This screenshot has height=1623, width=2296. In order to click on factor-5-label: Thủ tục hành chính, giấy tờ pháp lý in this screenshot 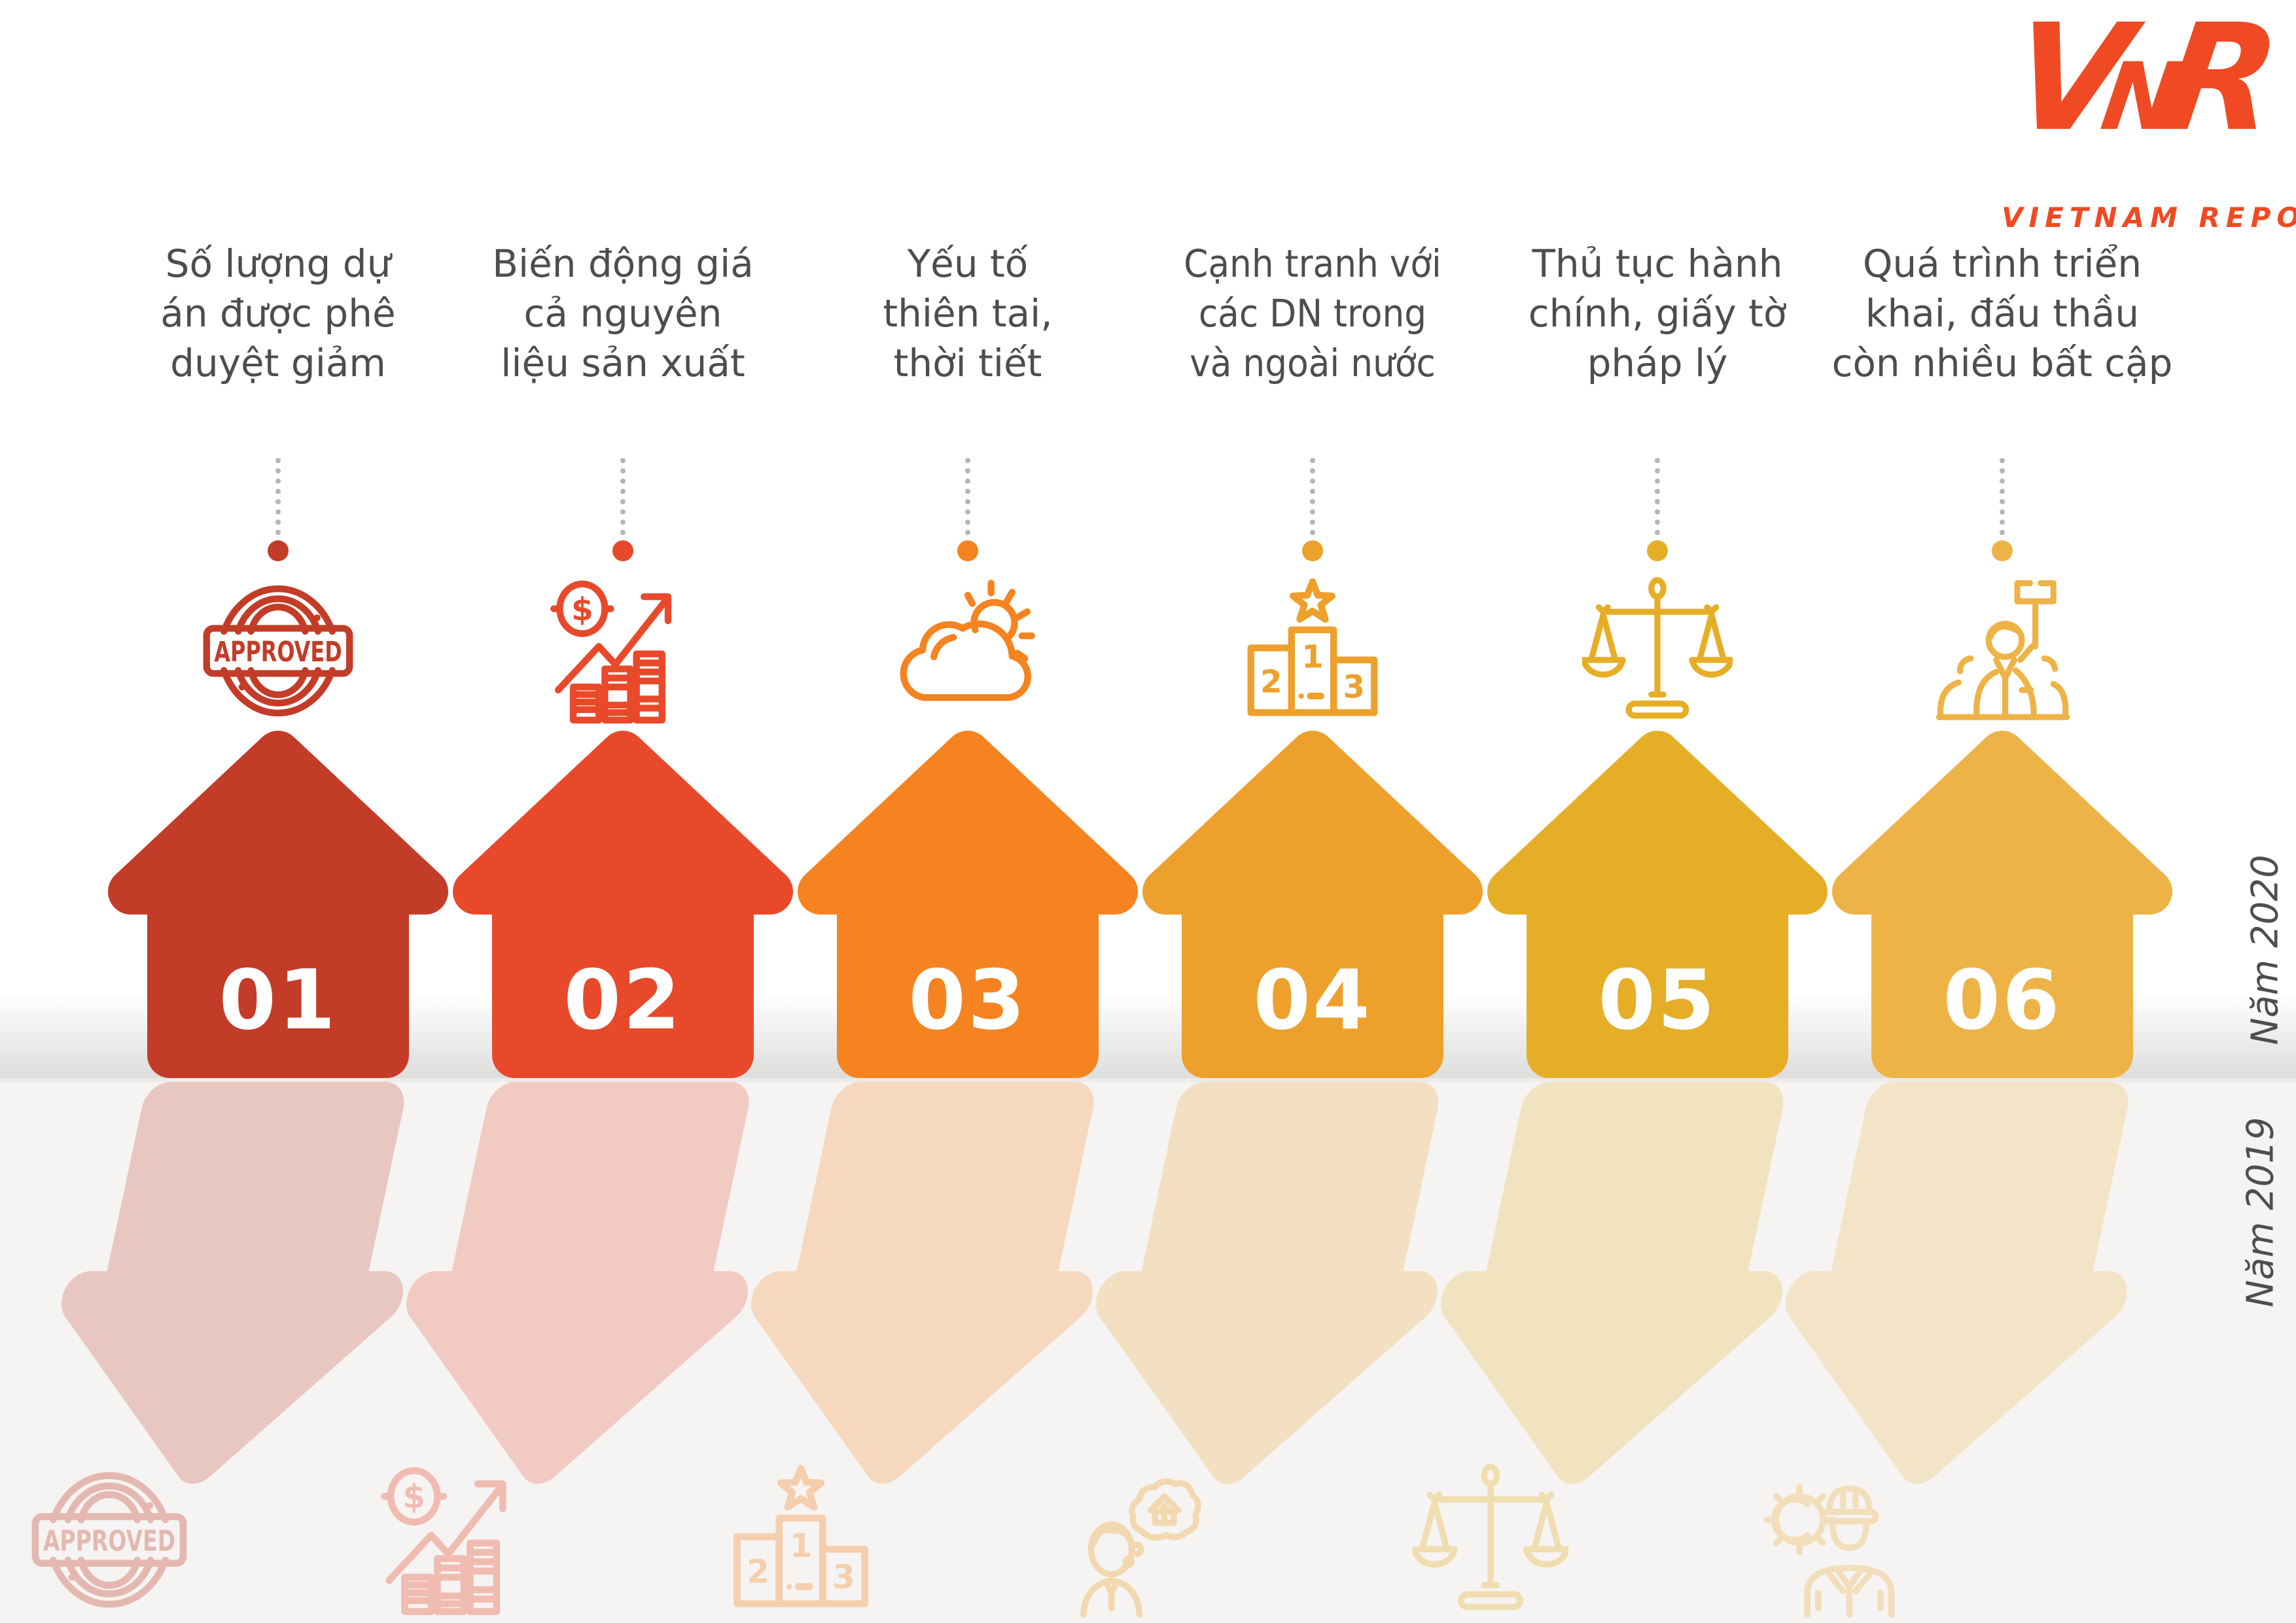, I will do `click(1657, 313)`.